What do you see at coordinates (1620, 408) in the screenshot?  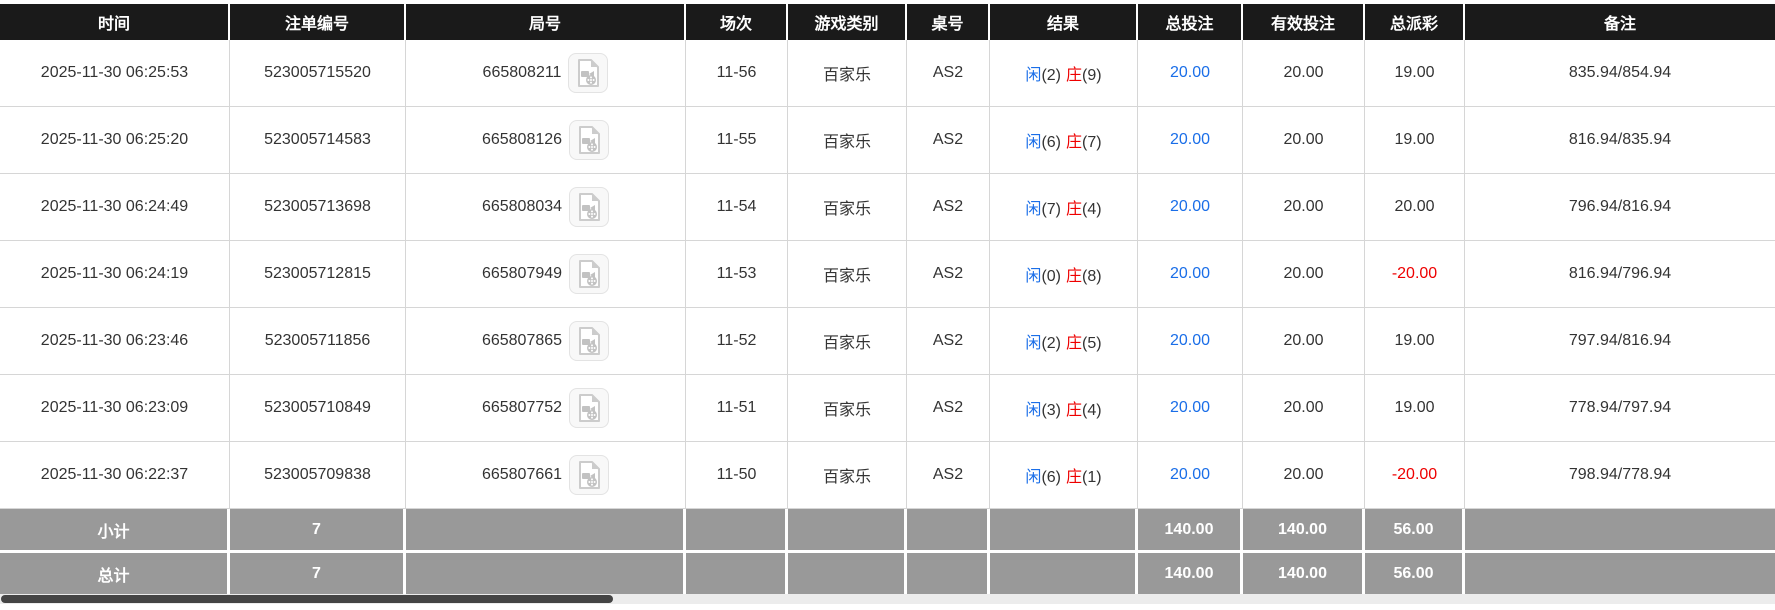 I see `cell-remark: 778.94/797.94` at bounding box center [1620, 408].